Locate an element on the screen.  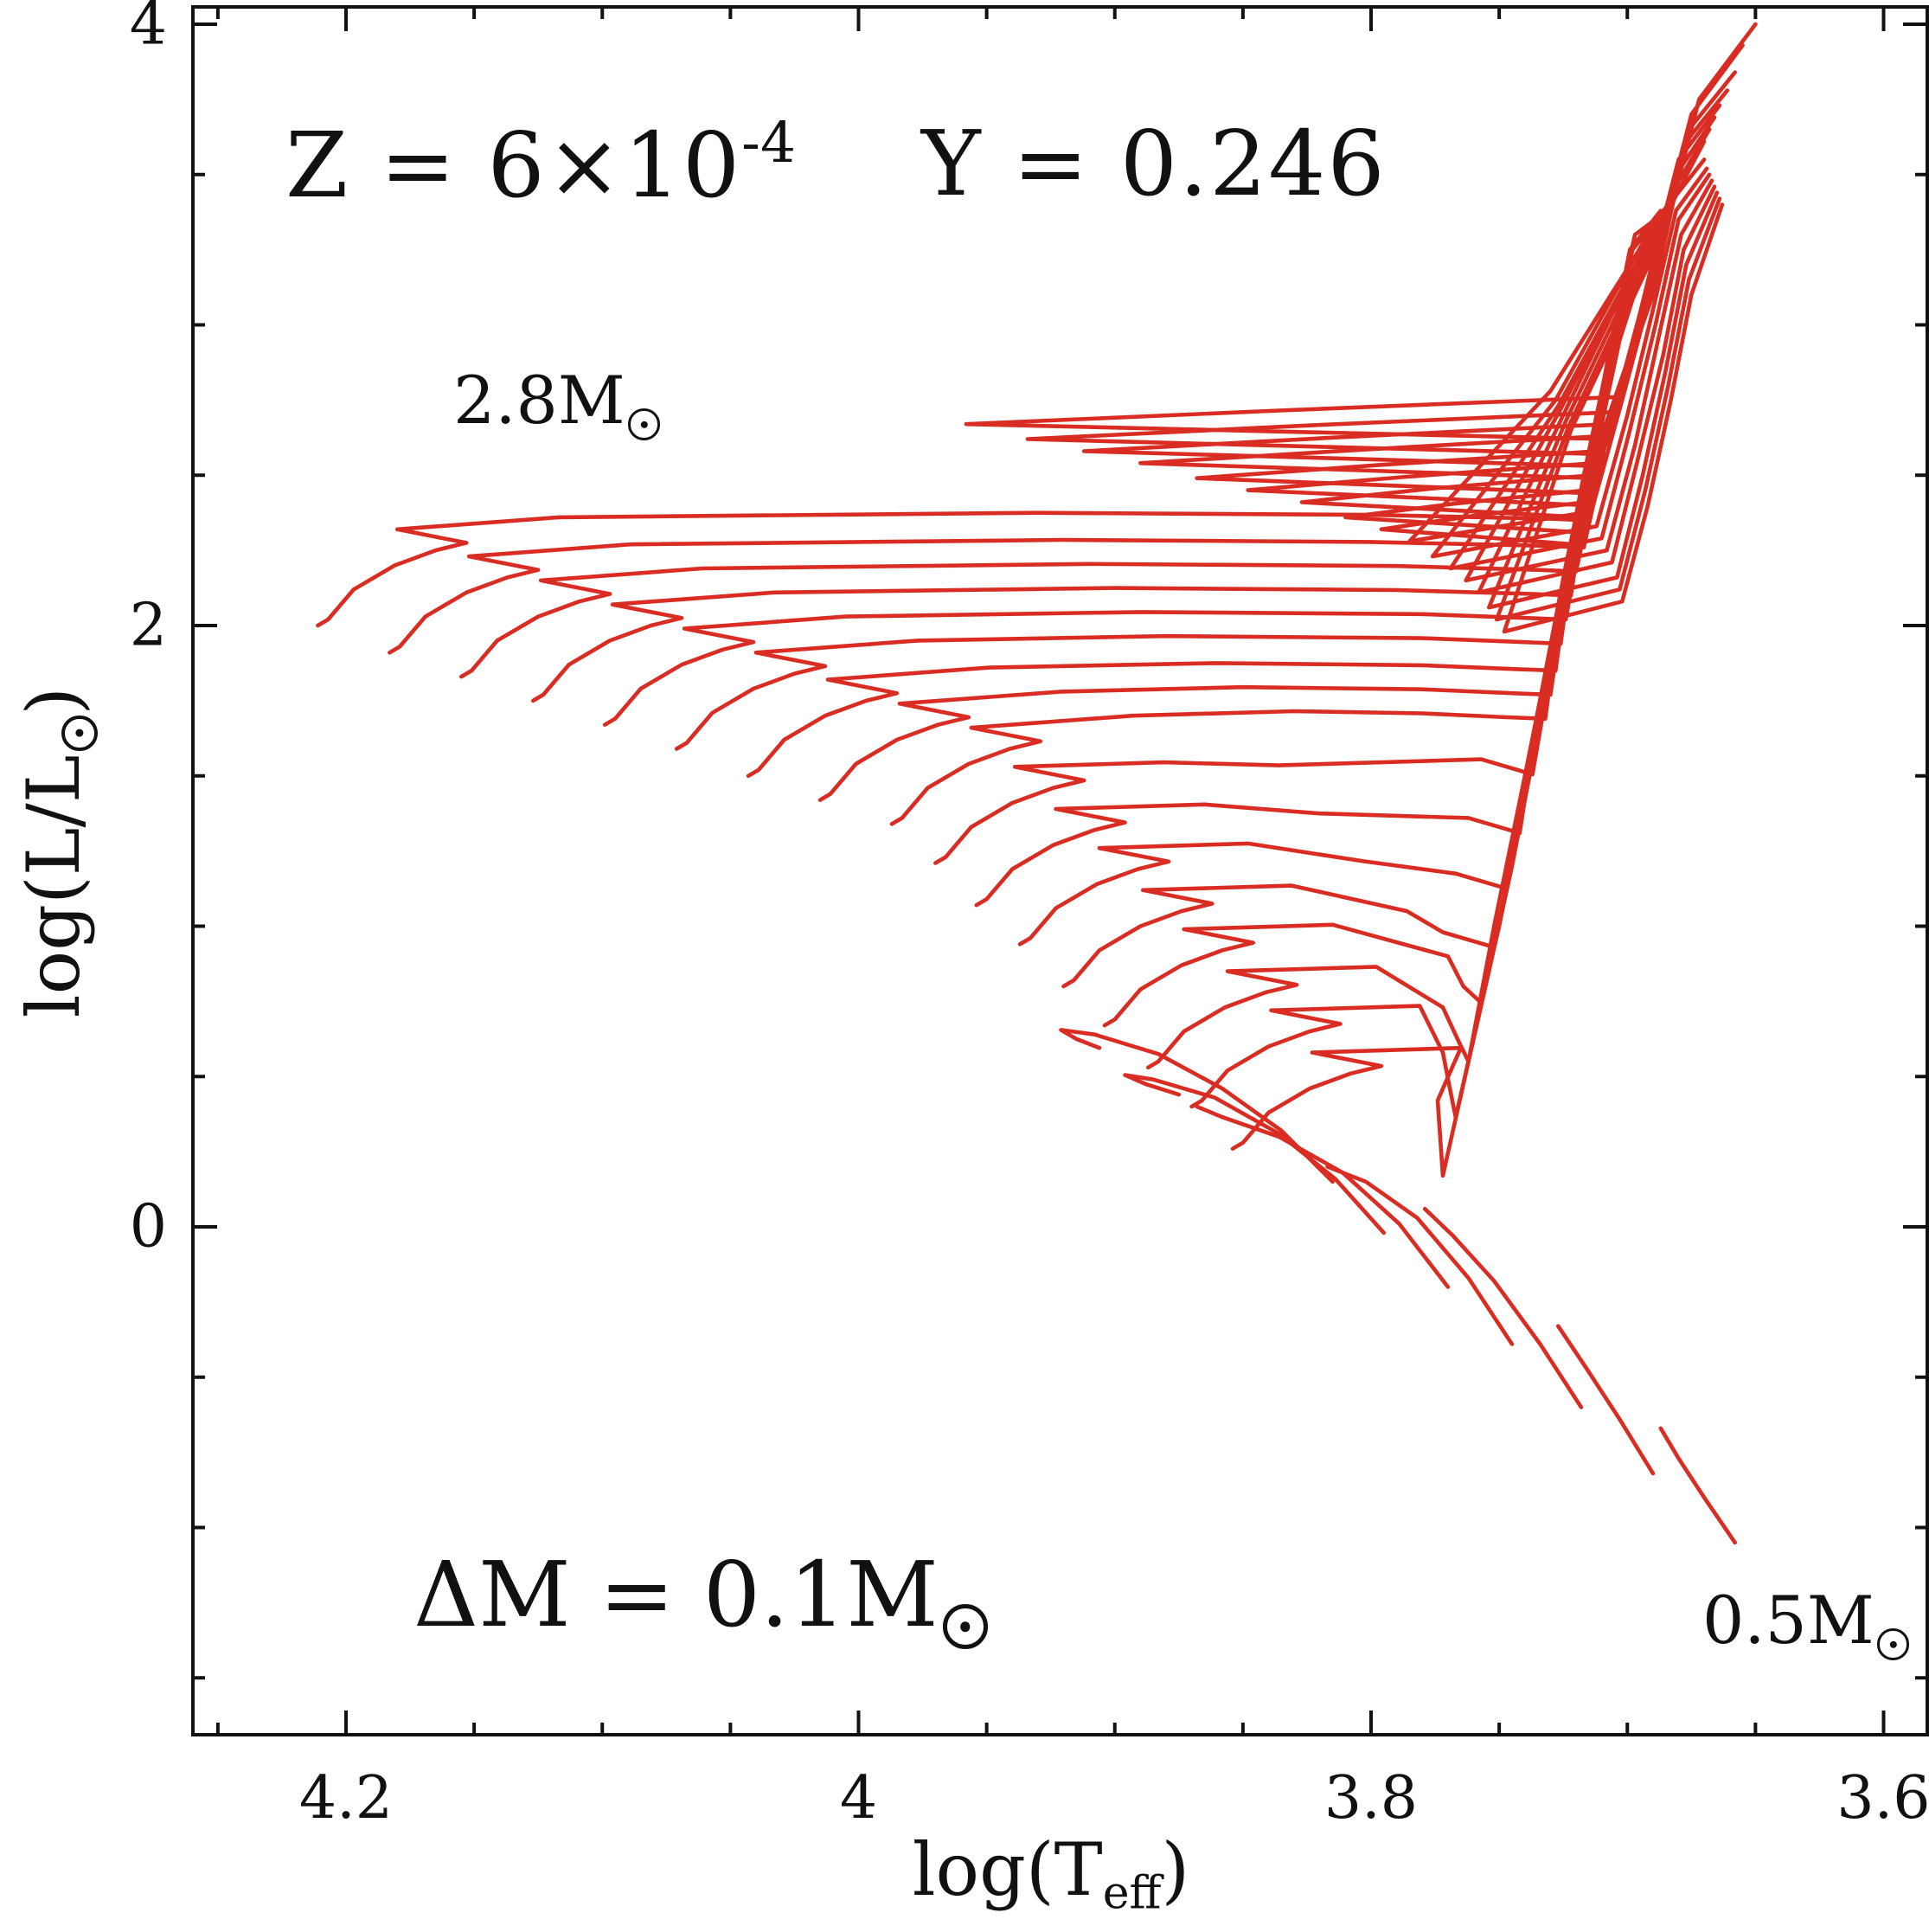
x-axis-title-post: ) is located at coordinates (1175, 1869).